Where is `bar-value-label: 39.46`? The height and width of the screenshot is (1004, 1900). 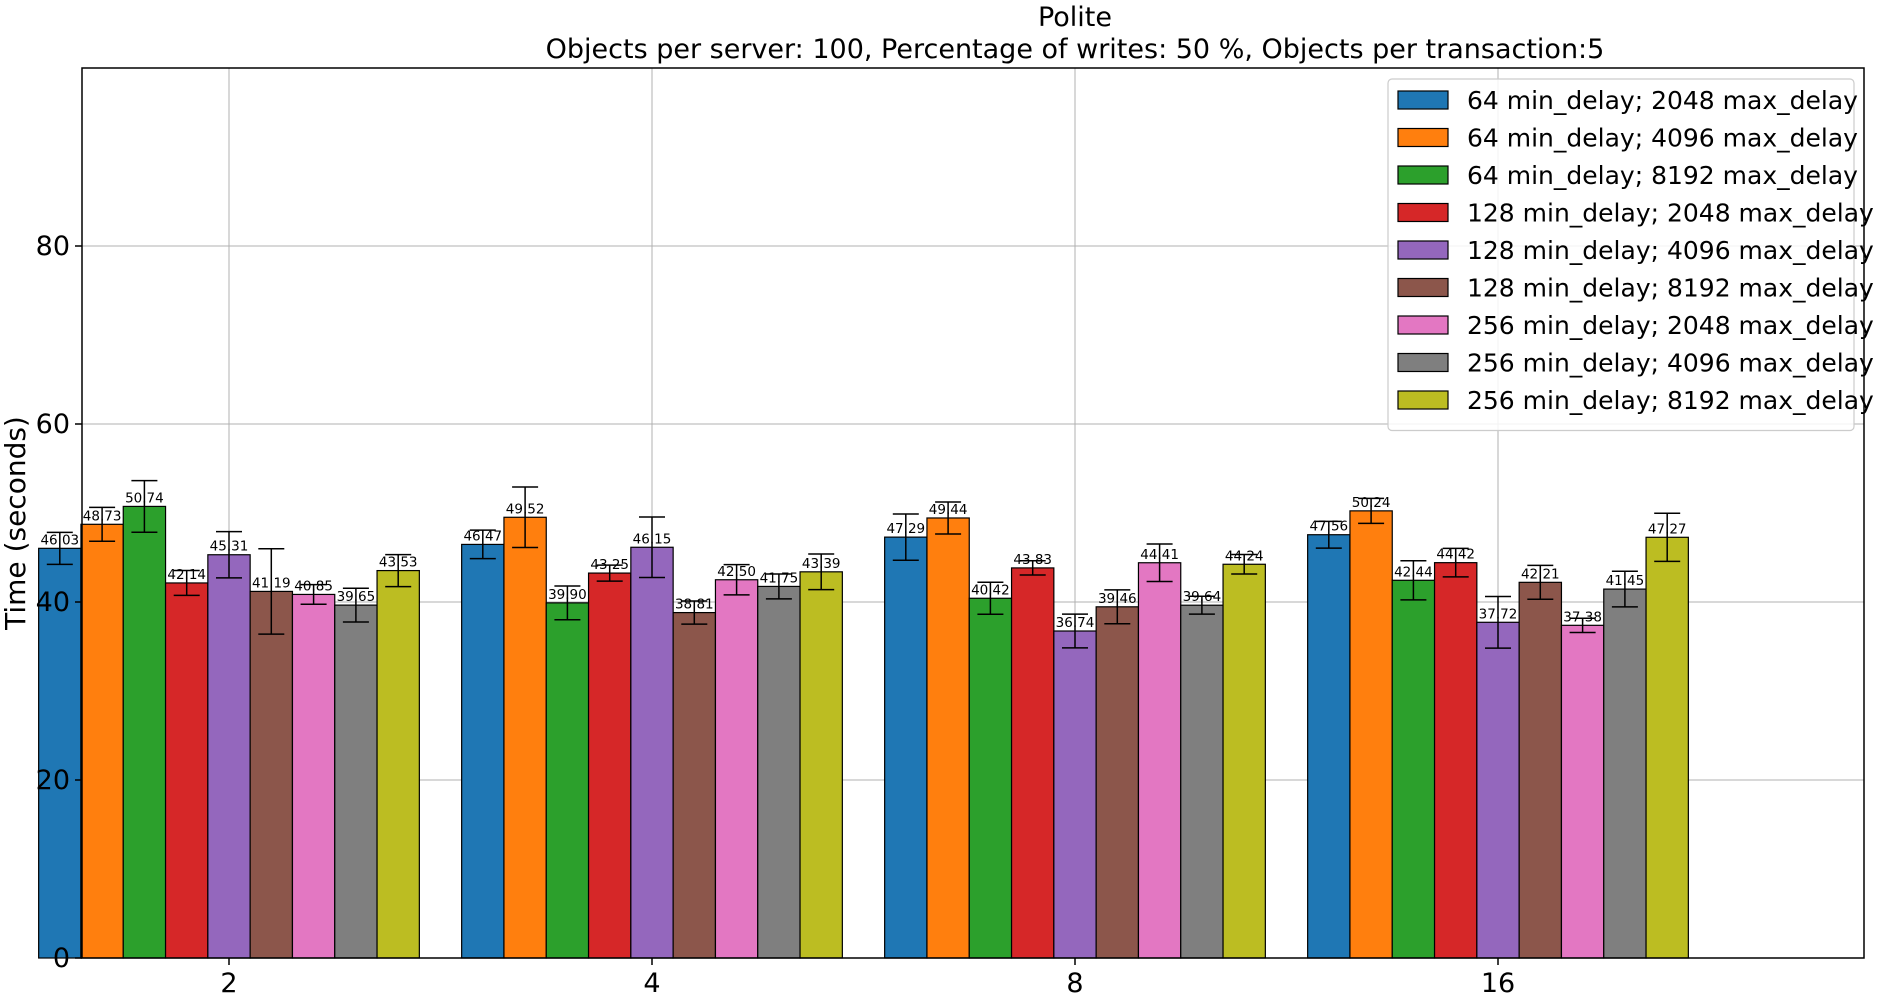
bar-value-label: 39.46 is located at coordinates (1117, 599).